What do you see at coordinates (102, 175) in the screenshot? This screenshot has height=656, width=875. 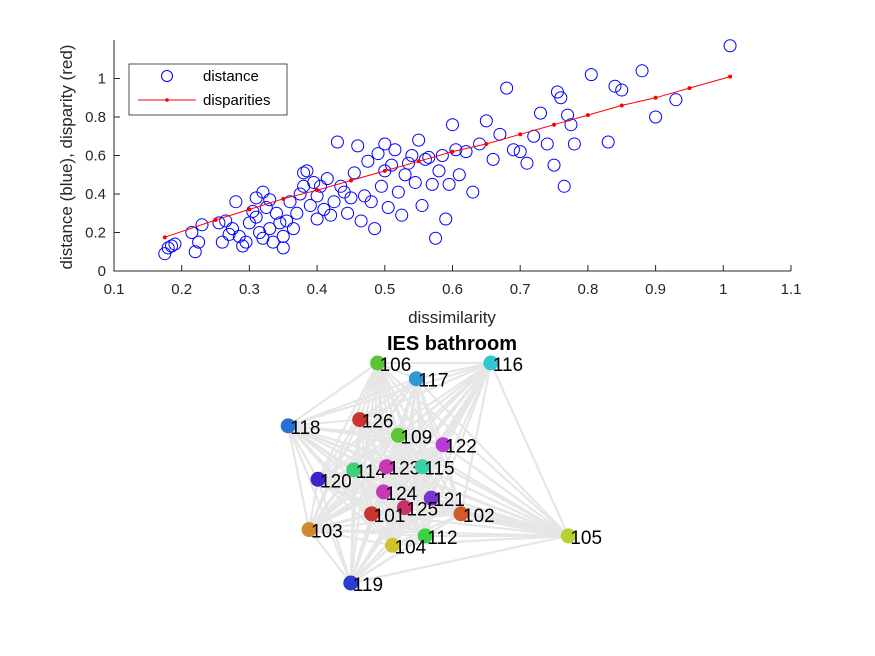 I see `scatter-y-ticks: 0 0.2 0.4 0.6 0.8 1` at bounding box center [102, 175].